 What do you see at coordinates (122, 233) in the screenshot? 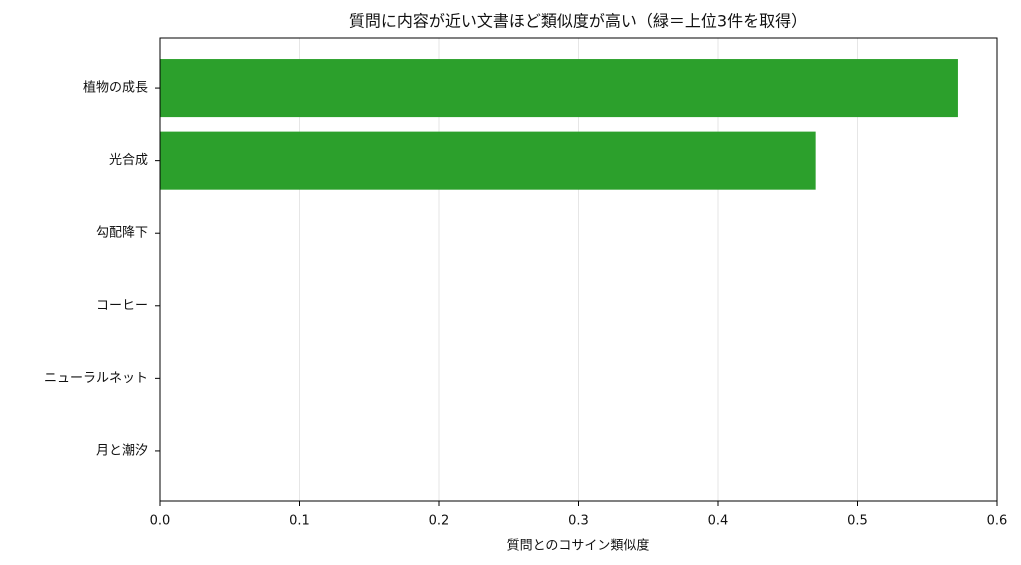
I see `y-tick-label: 勾配降下` at bounding box center [122, 233].